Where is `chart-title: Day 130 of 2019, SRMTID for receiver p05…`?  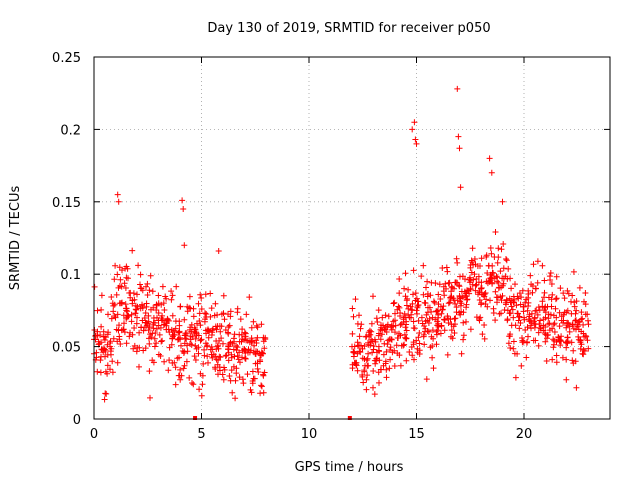
chart-title: Day 130 of 2019, SRMTID for receiver p05… is located at coordinates (348, 28).